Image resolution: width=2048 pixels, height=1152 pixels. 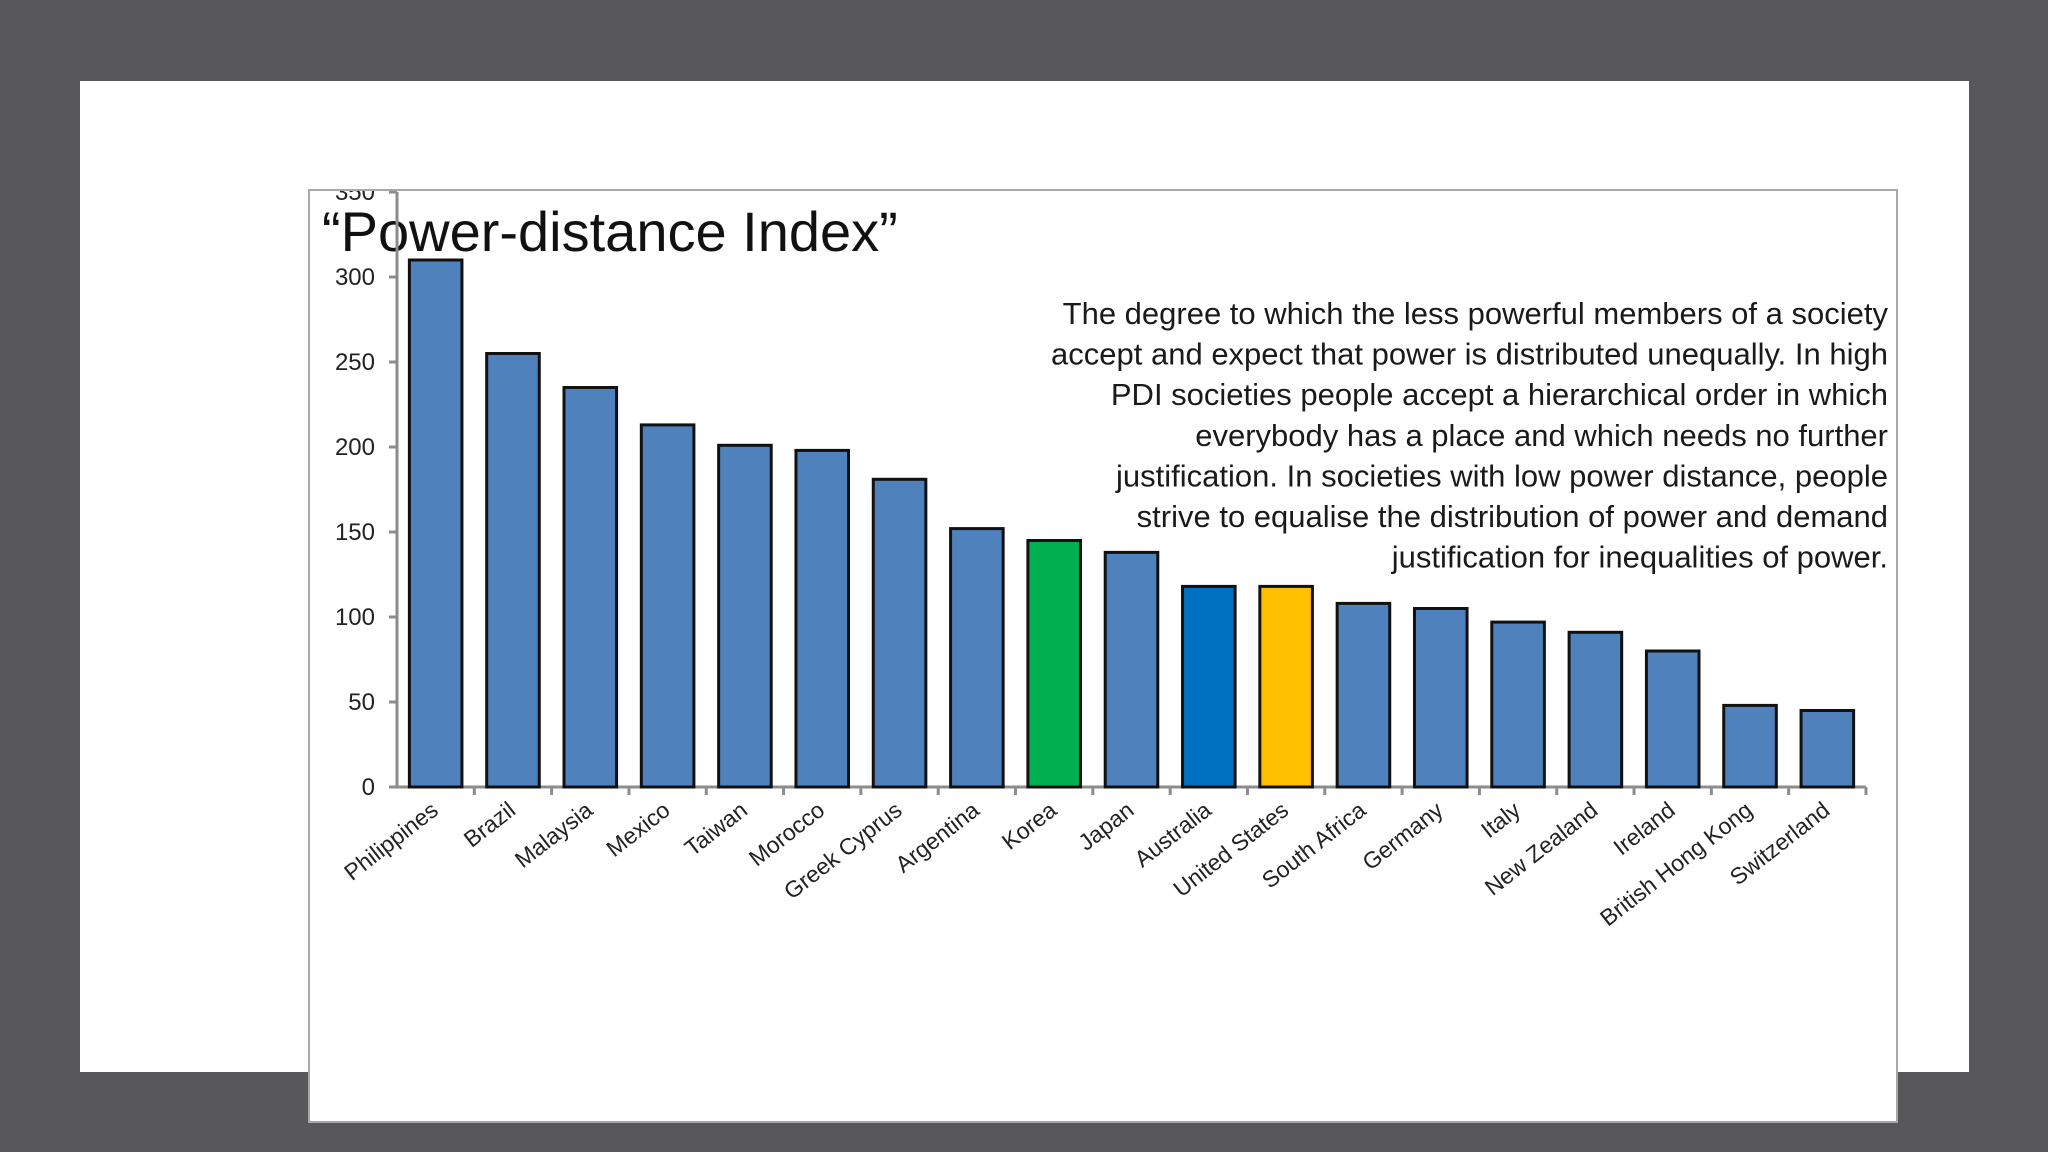 What do you see at coordinates (554, 834) in the screenshot?
I see `category-label: Malaysia` at bounding box center [554, 834].